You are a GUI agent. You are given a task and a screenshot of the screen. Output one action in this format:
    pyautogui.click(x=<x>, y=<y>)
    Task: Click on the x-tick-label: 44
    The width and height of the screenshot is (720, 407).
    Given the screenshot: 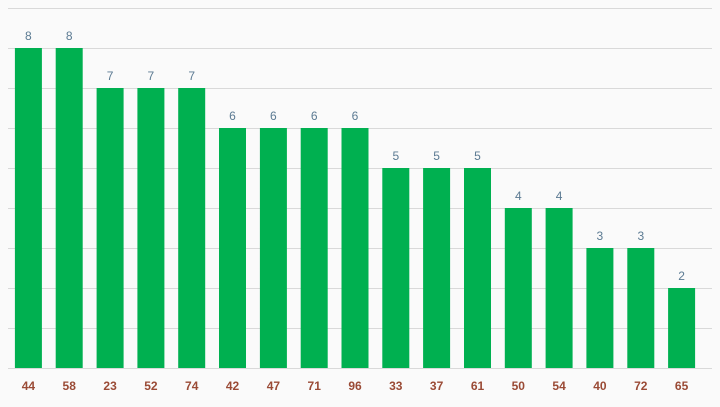 What is the action you would take?
    pyautogui.click(x=29, y=386)
    